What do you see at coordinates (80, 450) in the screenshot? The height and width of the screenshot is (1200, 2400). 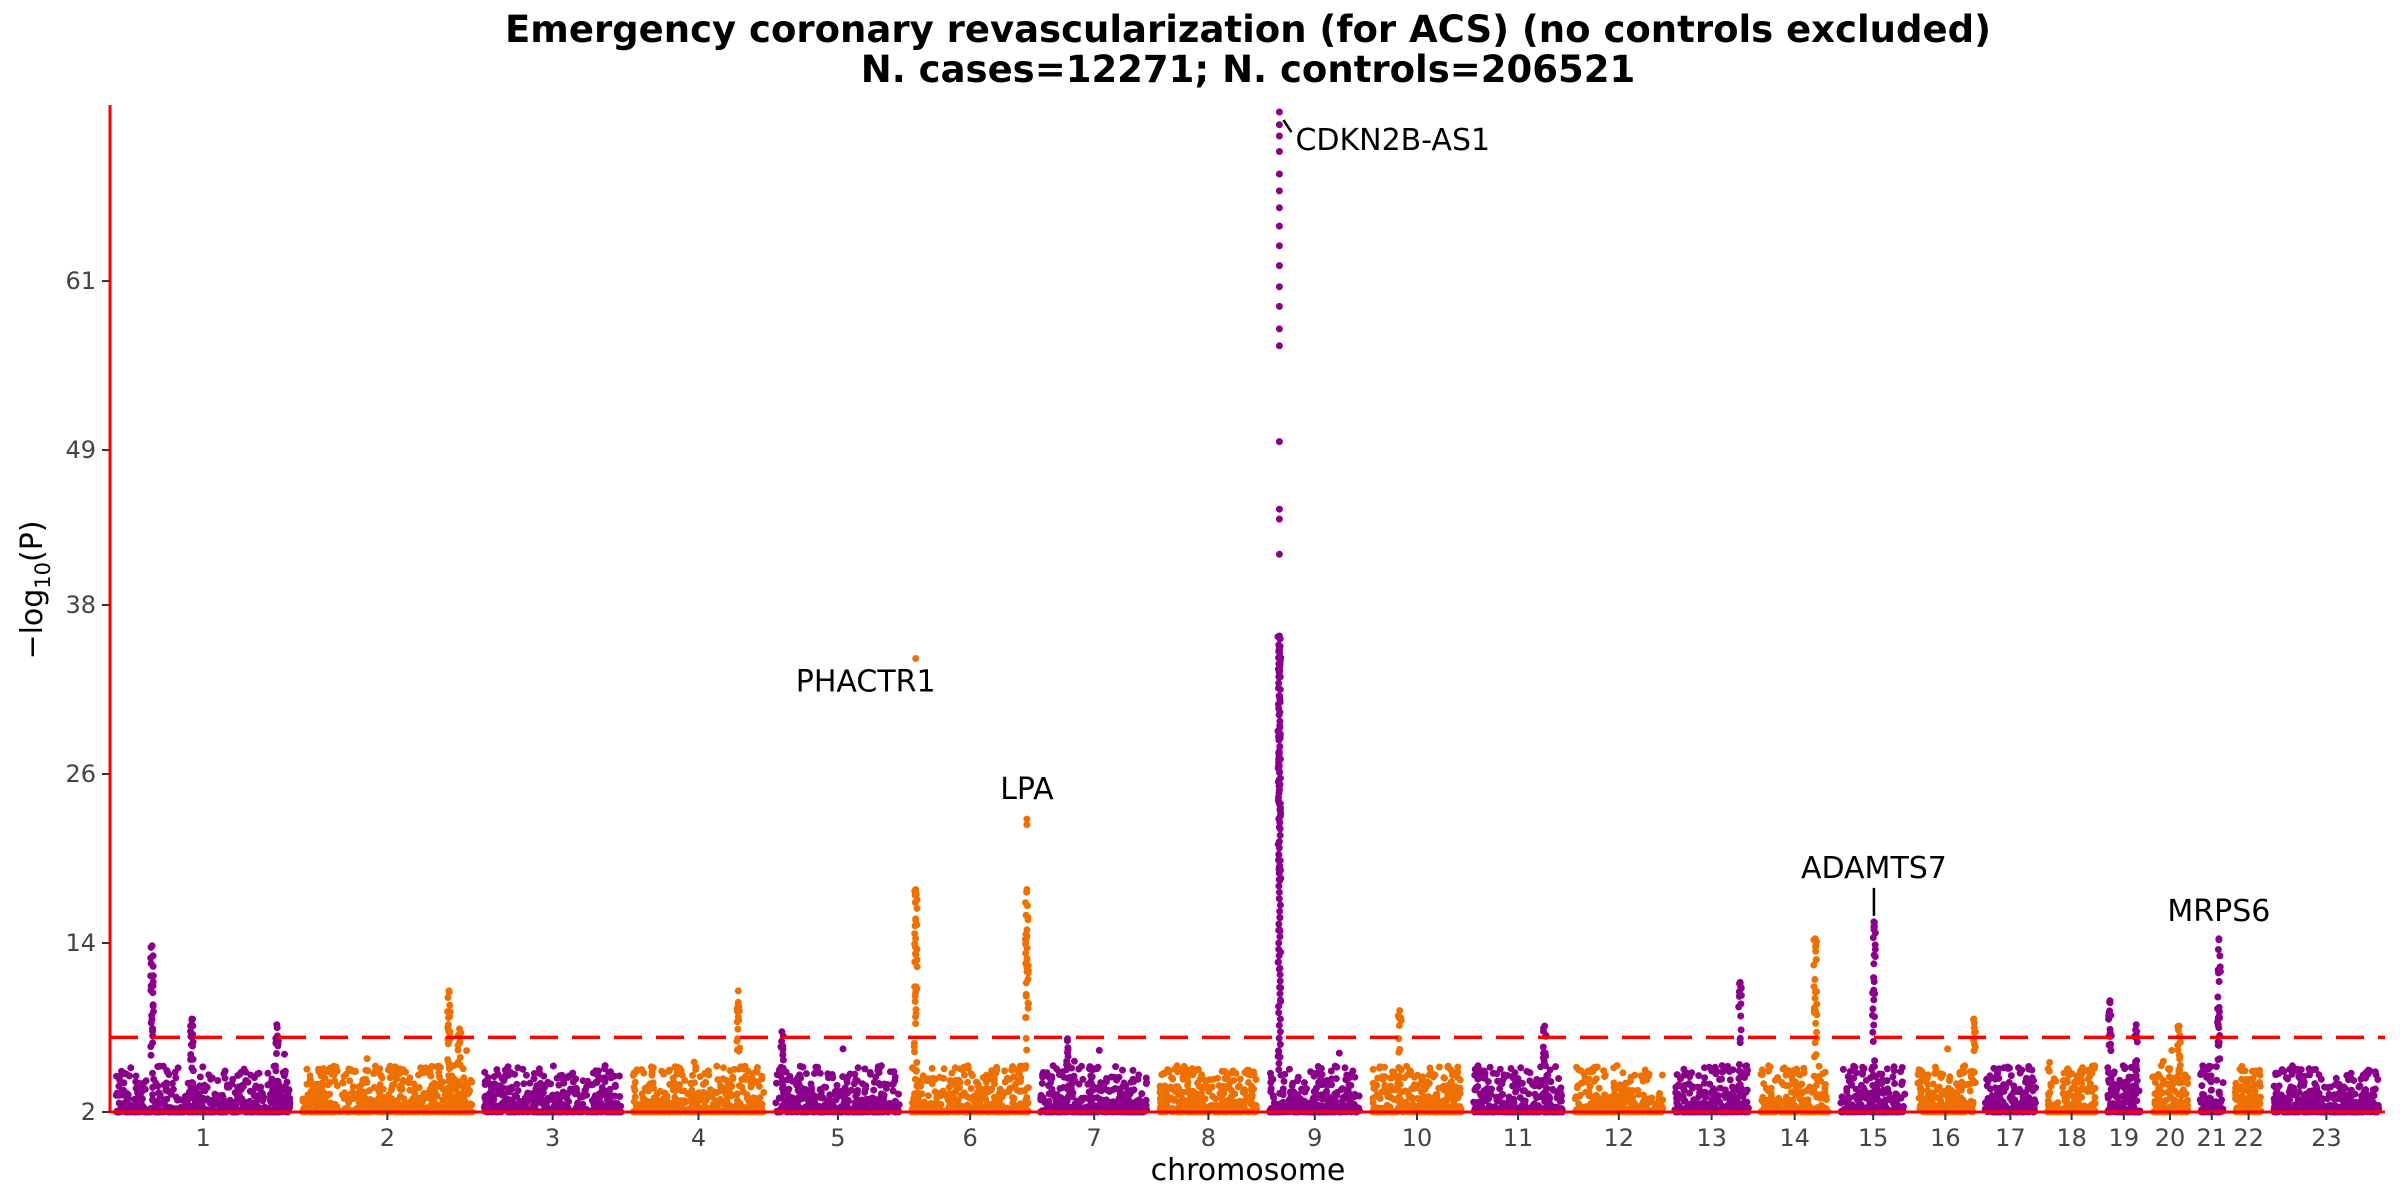 I see `y-tick-label: 49` at bounding box center [80, 450].